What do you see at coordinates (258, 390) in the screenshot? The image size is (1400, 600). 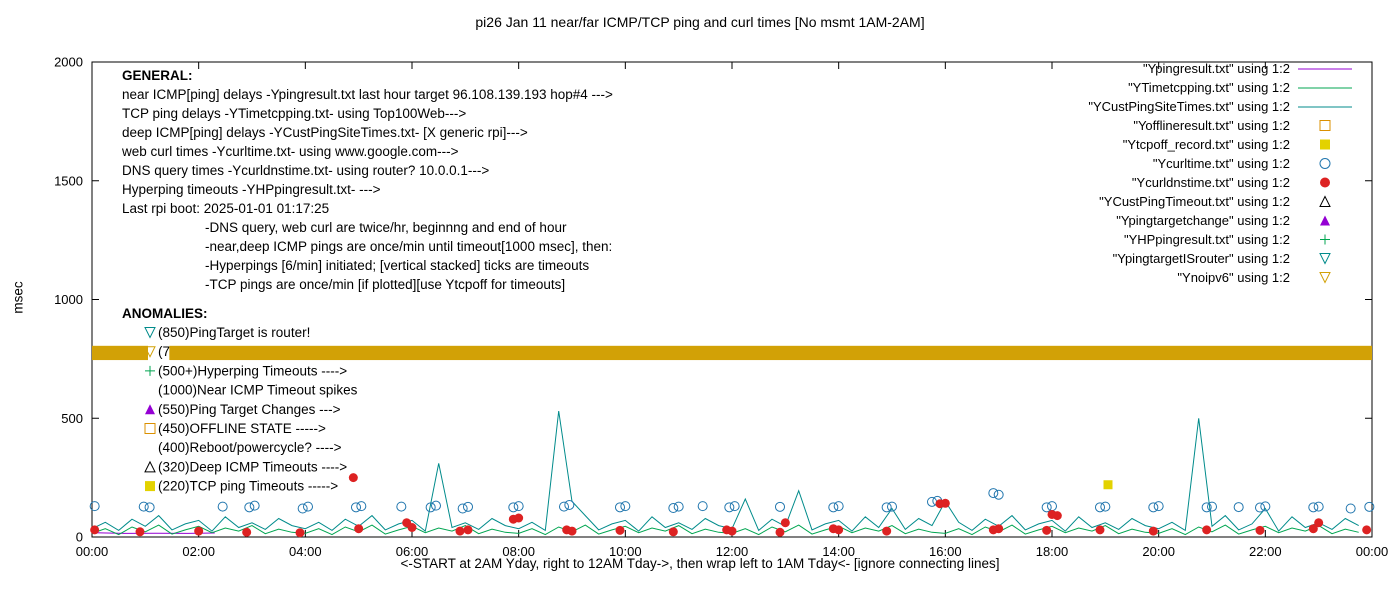 I see `anomaly-label: (1000)Near ICMP Timeout spikes` at bounding box center [258, 390].